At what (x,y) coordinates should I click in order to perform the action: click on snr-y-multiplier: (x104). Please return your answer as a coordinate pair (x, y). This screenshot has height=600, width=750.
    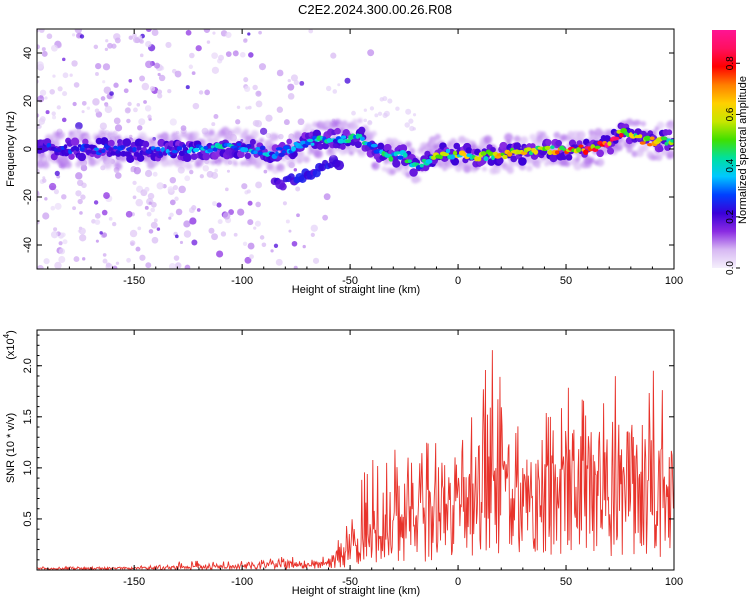
    Looking at the image, I should click on (9, 345).